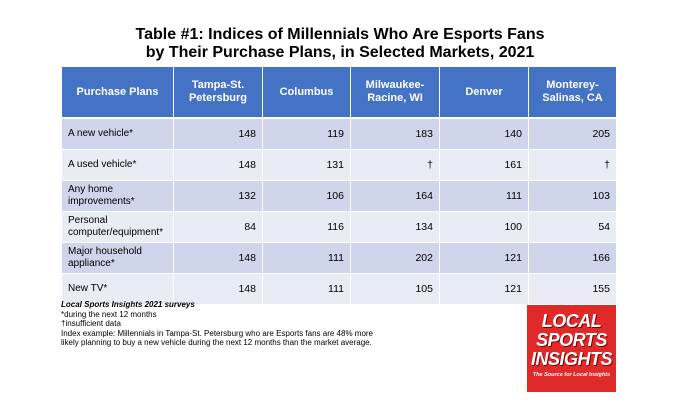  I want to click on table-cell: 84, so click(218, 227).